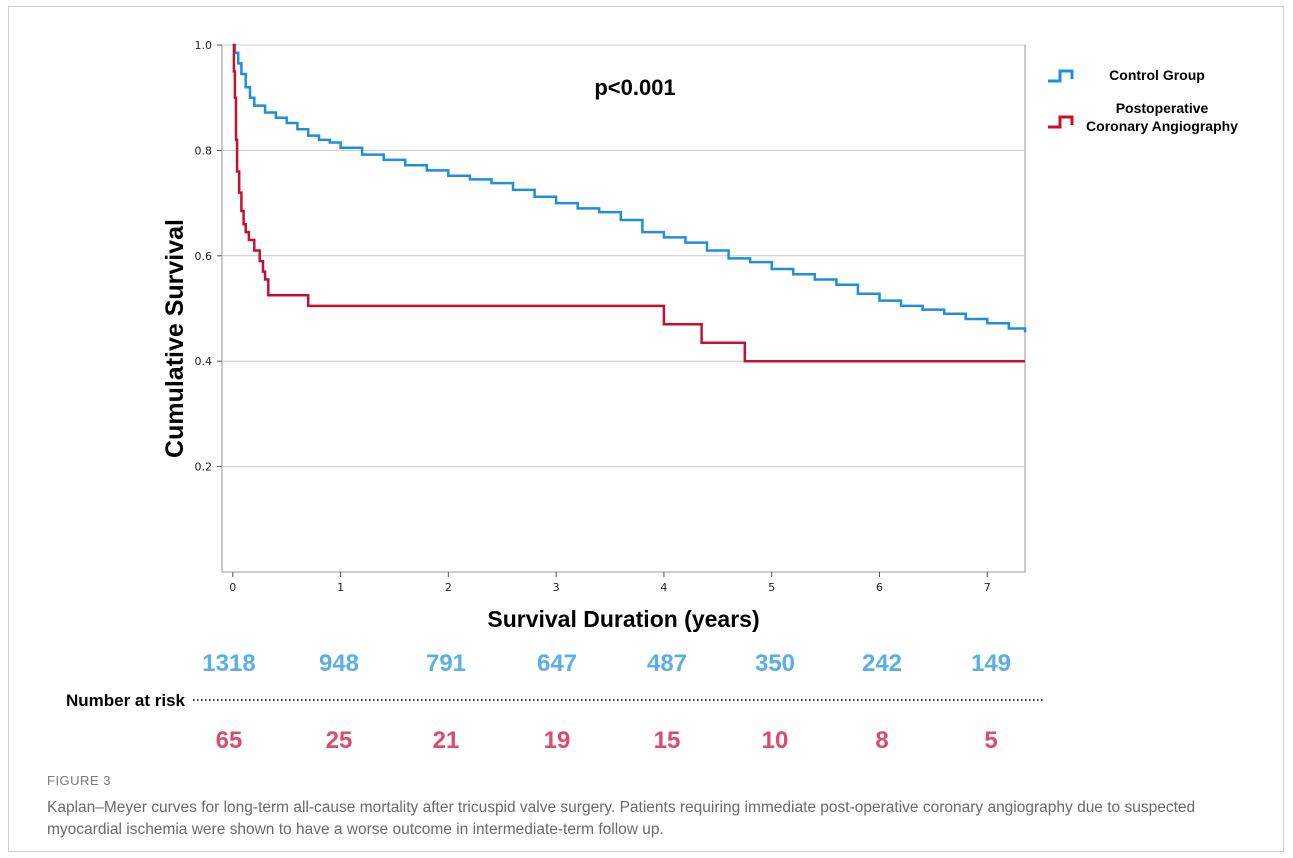 The height and width of the screenshot is (858, 1293). What do you see at coordinates (232, 587) in the screenshot?
I see `x-tick-label: 0` at bounding box center [232, 587].